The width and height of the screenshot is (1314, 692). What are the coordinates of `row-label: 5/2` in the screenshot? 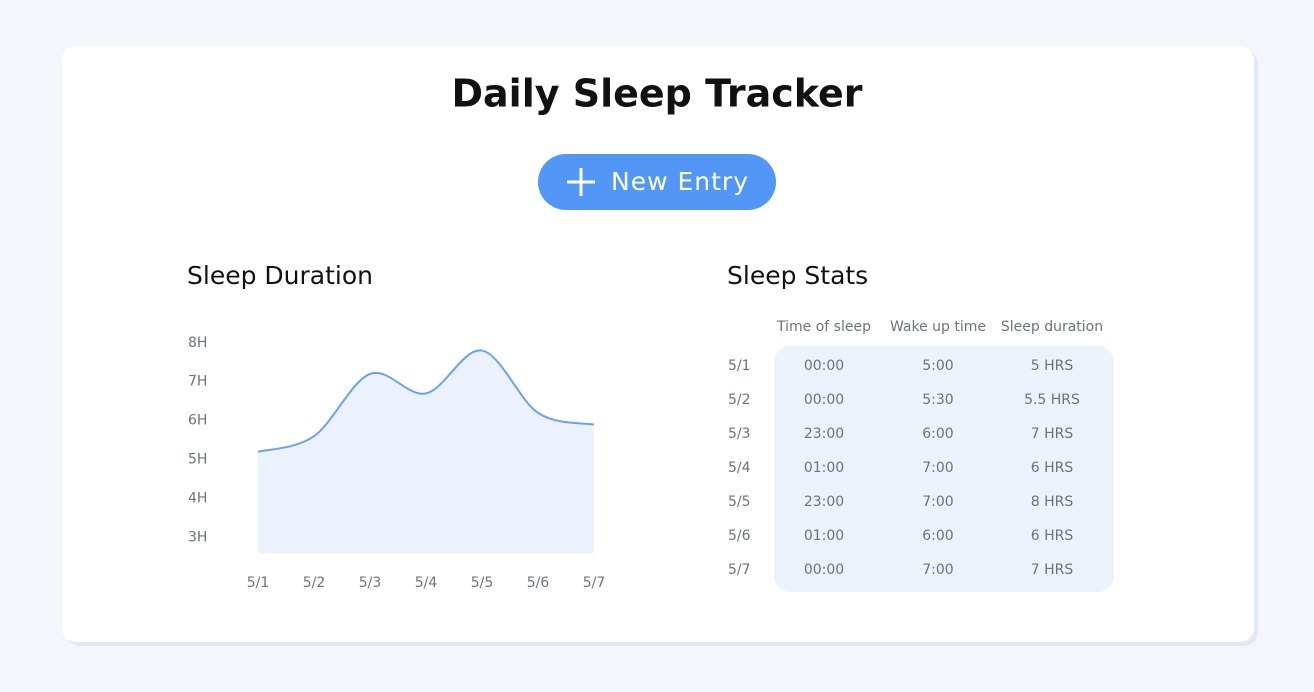 It's located at (739, 400).